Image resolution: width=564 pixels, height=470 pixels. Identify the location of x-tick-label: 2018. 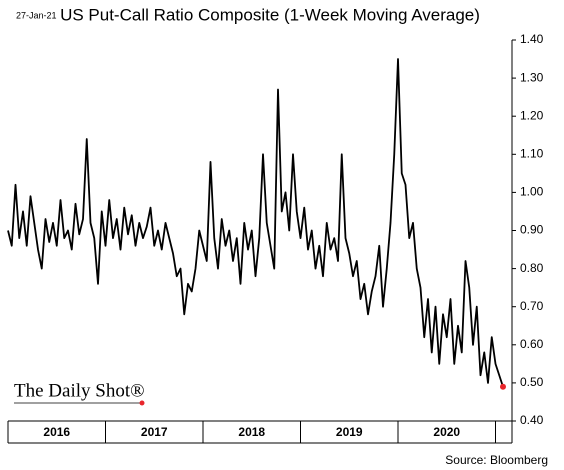
(251, 432).